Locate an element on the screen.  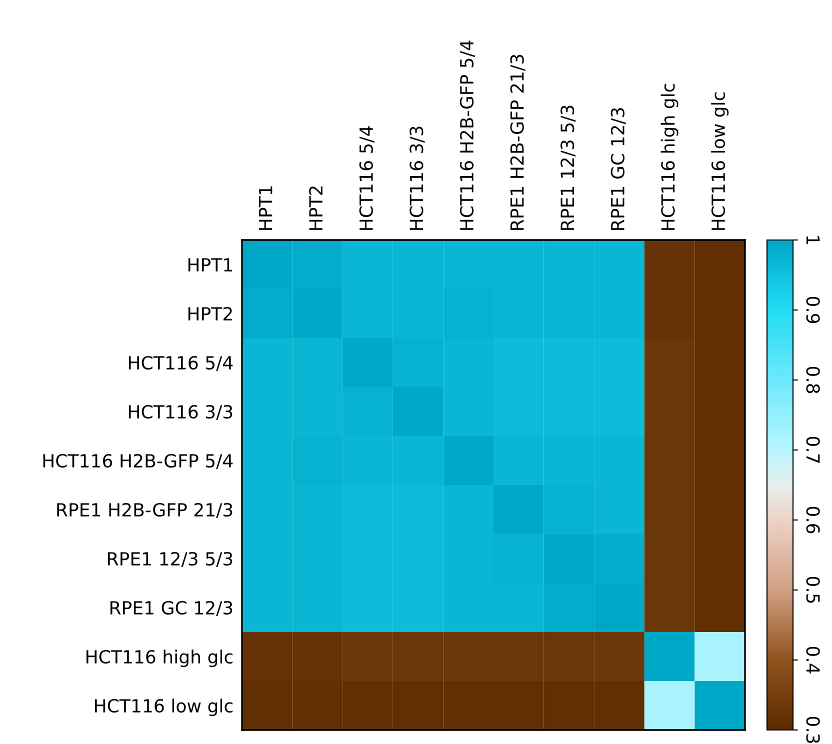
y-tick-label: HPT1 is located at coordinates (210, 265).